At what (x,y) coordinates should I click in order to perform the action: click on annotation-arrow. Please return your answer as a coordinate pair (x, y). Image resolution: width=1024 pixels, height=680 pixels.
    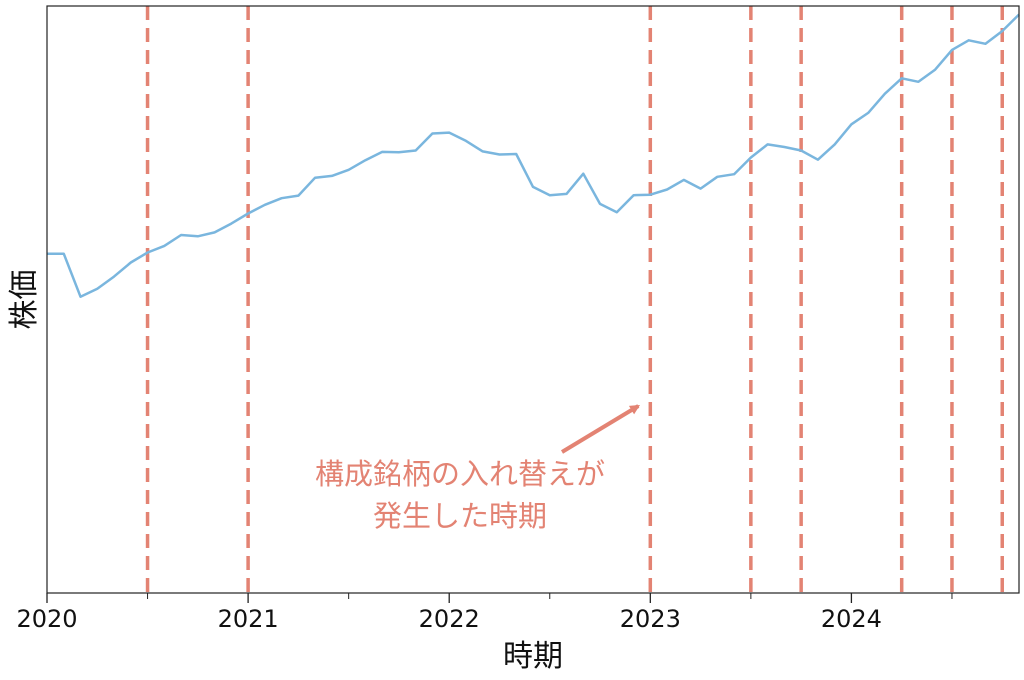
    Looking at the image, I should click on (600, 429).